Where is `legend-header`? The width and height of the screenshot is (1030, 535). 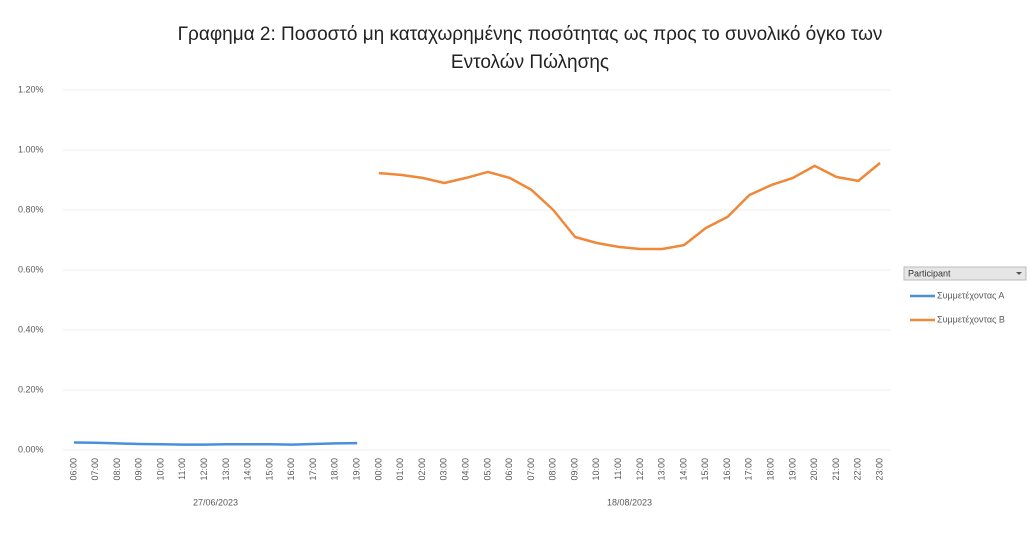 legend-header is located at coordinates (965, 273).